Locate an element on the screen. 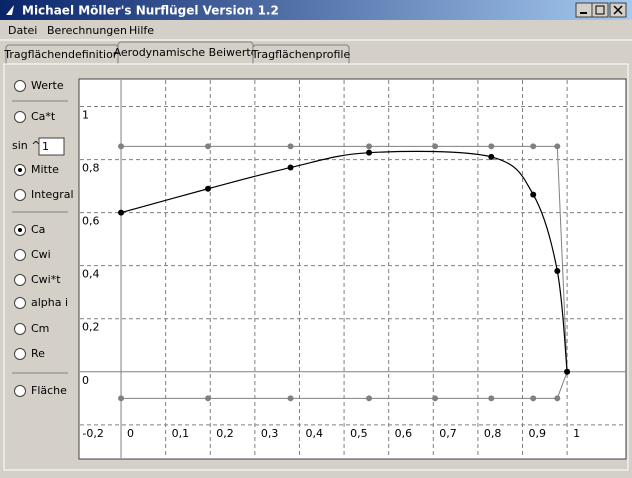 This screenshot has height=478, width=632. y-tick-label: 0 is located at coordinates (85, 380).